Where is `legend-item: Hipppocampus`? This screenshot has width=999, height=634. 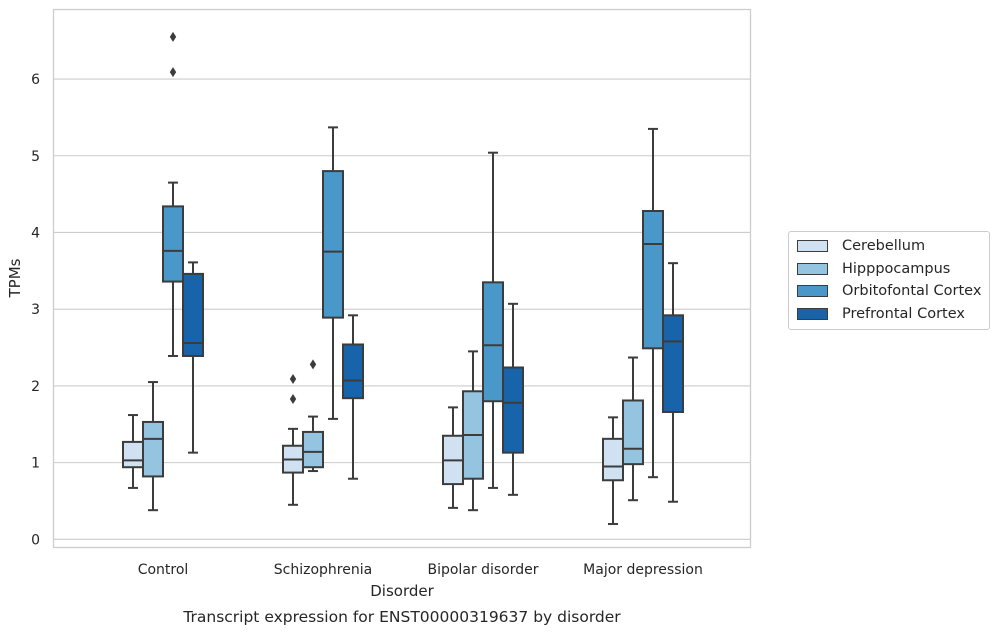
legend-item: Hipppocampus is located at coordinates (889, 269).